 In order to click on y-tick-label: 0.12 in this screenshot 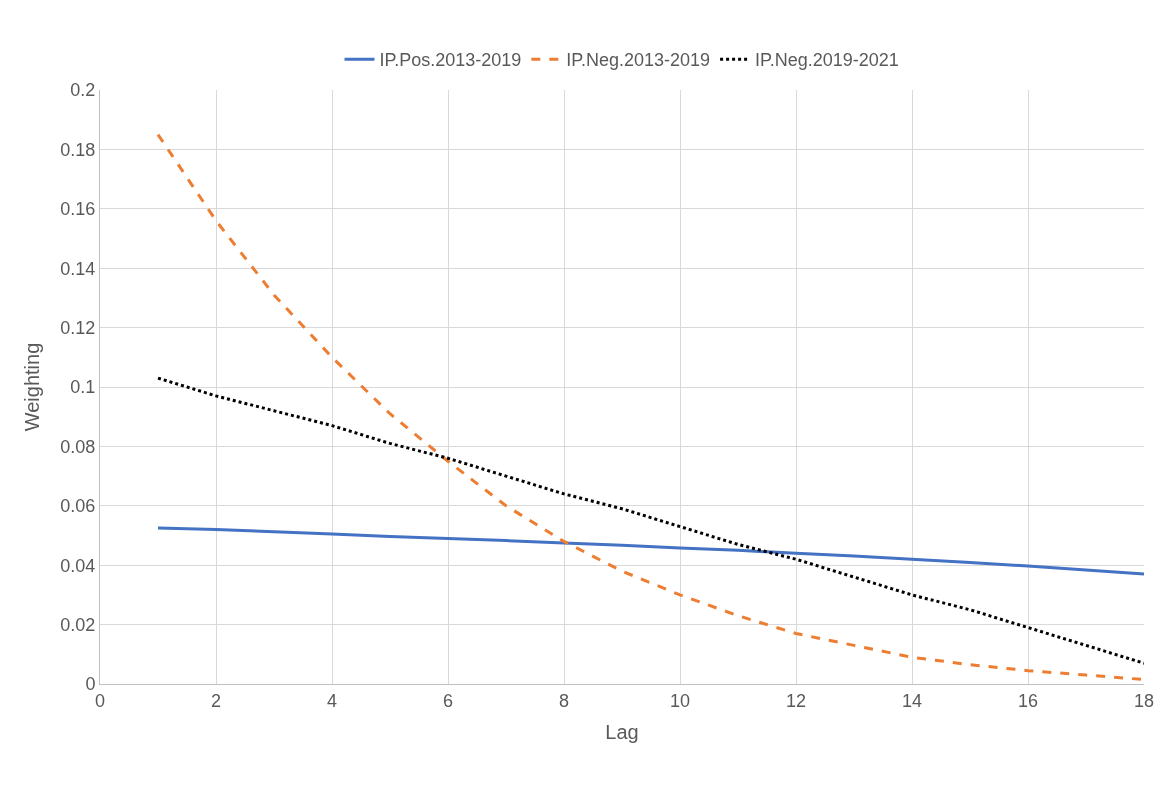, I will do `click(78, 327)`.